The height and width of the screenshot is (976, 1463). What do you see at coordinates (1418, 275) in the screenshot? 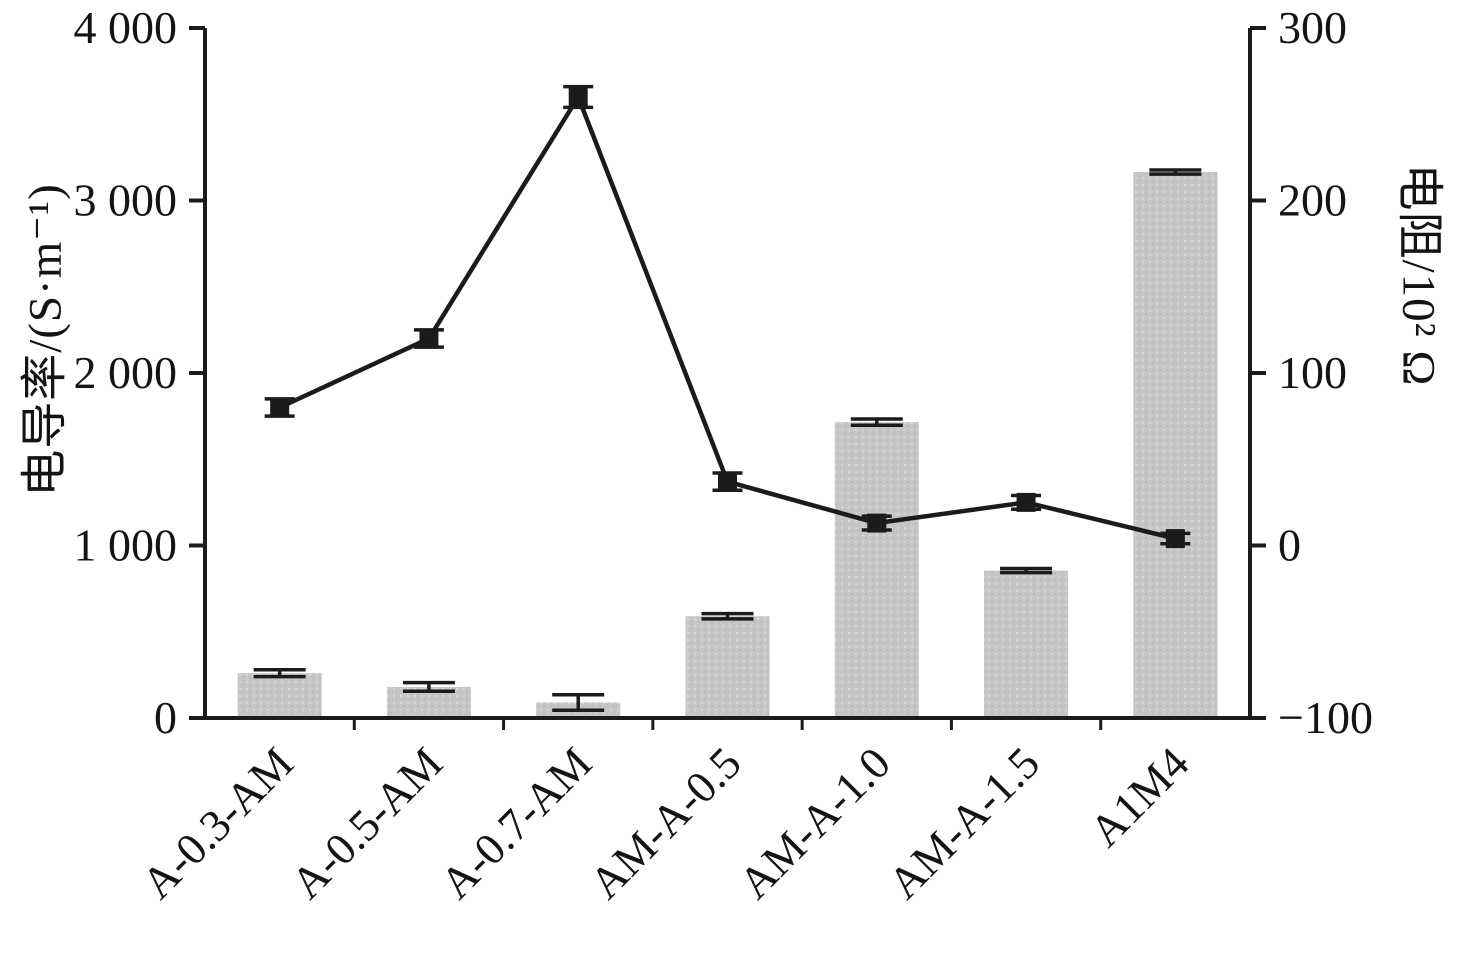
I see `right-axis-title: 电阻/10² Ω` at bounding box center [1418, 275].